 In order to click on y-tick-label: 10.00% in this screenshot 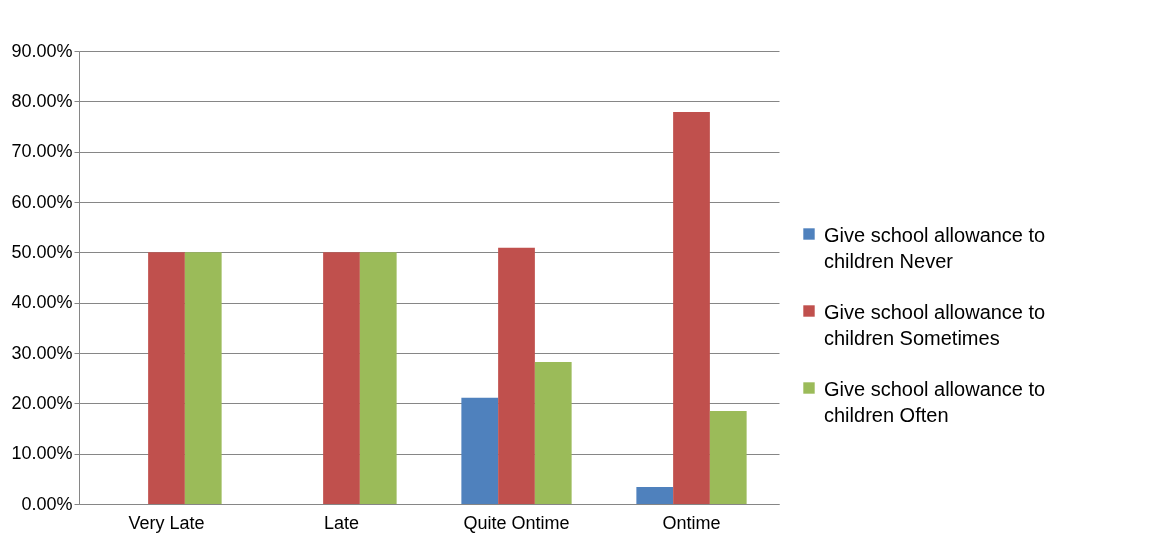, I will do `click(42, 453)`.